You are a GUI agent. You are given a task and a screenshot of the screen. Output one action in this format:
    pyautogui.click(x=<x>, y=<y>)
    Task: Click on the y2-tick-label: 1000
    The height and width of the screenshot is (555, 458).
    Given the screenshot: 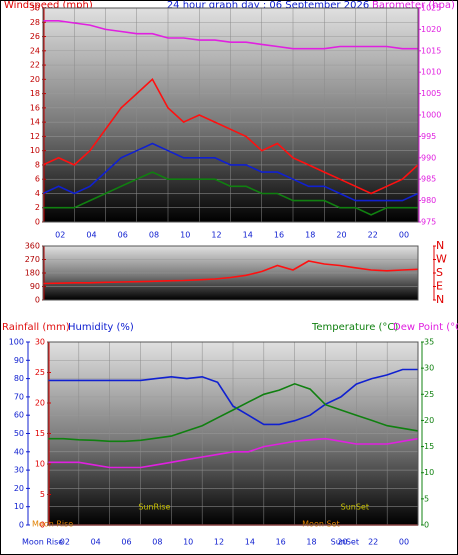 What is the action you would take?
    pyautogui.click(x=431, y=115)
    